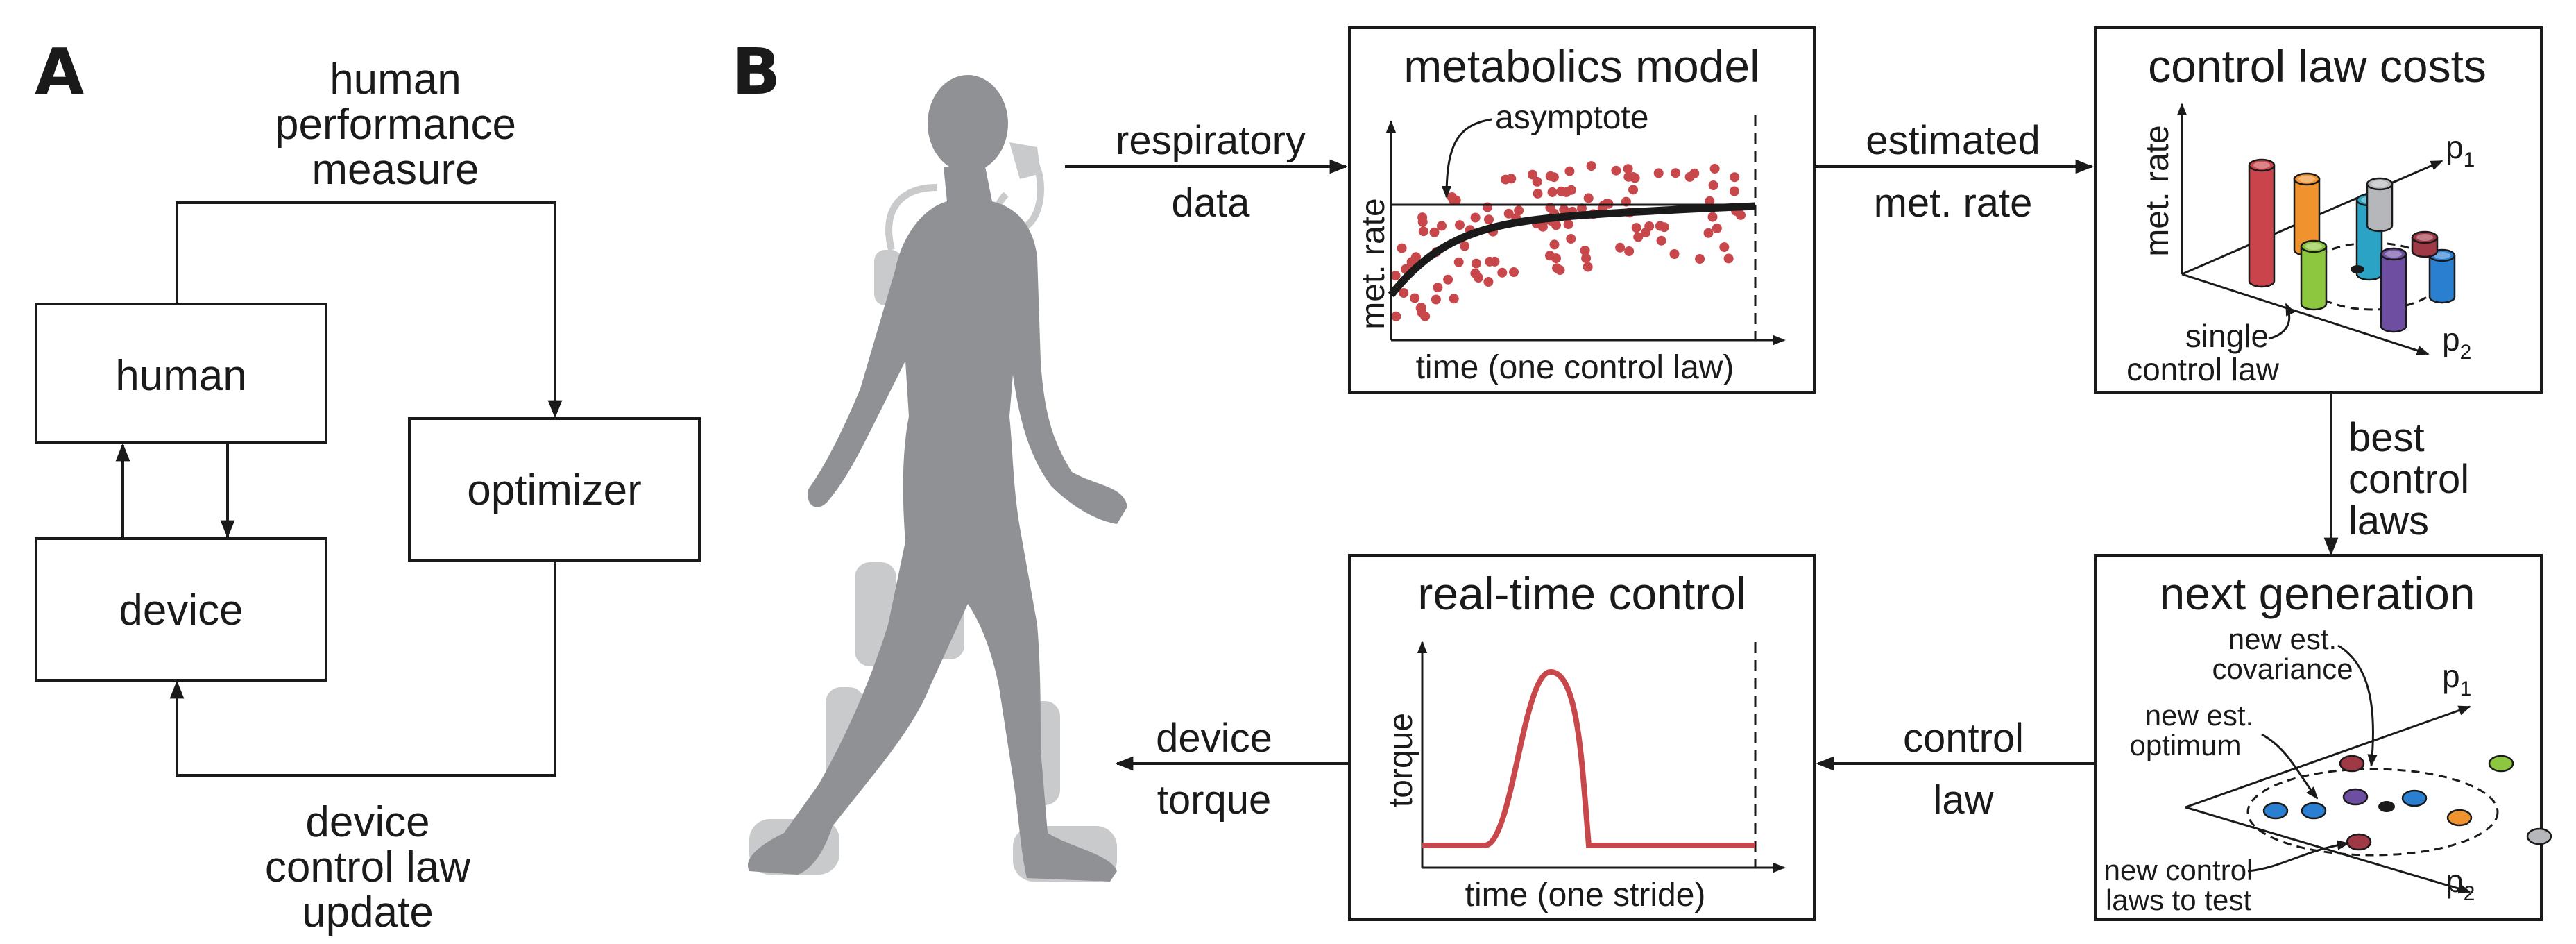 The width and height of the screenshot is (2576, 944). What do you see at coordinates (2199, 715) in the screenshot?
I see `new-optimum-label-line1: new est.` at bounding box center [2199, 715].